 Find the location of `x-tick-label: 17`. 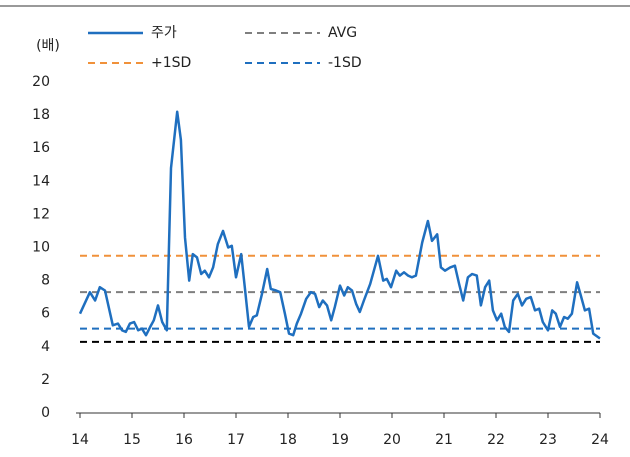

x-tick-label: 17 is located at coordinates (236, 440).